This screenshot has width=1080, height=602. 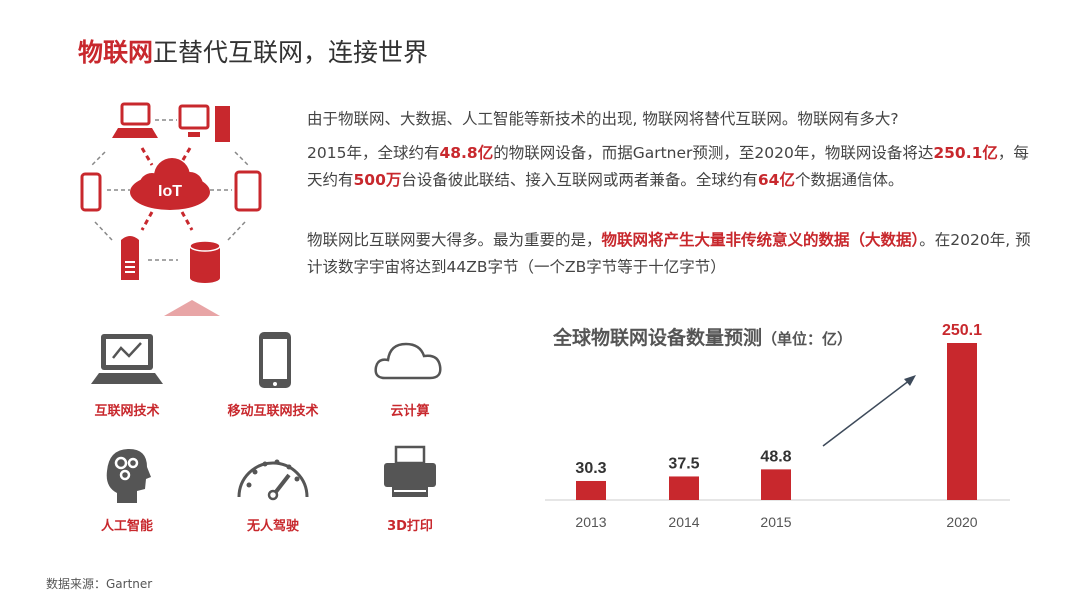 I want to click on technology-item: 人工智能, so click(x=127, y=489).